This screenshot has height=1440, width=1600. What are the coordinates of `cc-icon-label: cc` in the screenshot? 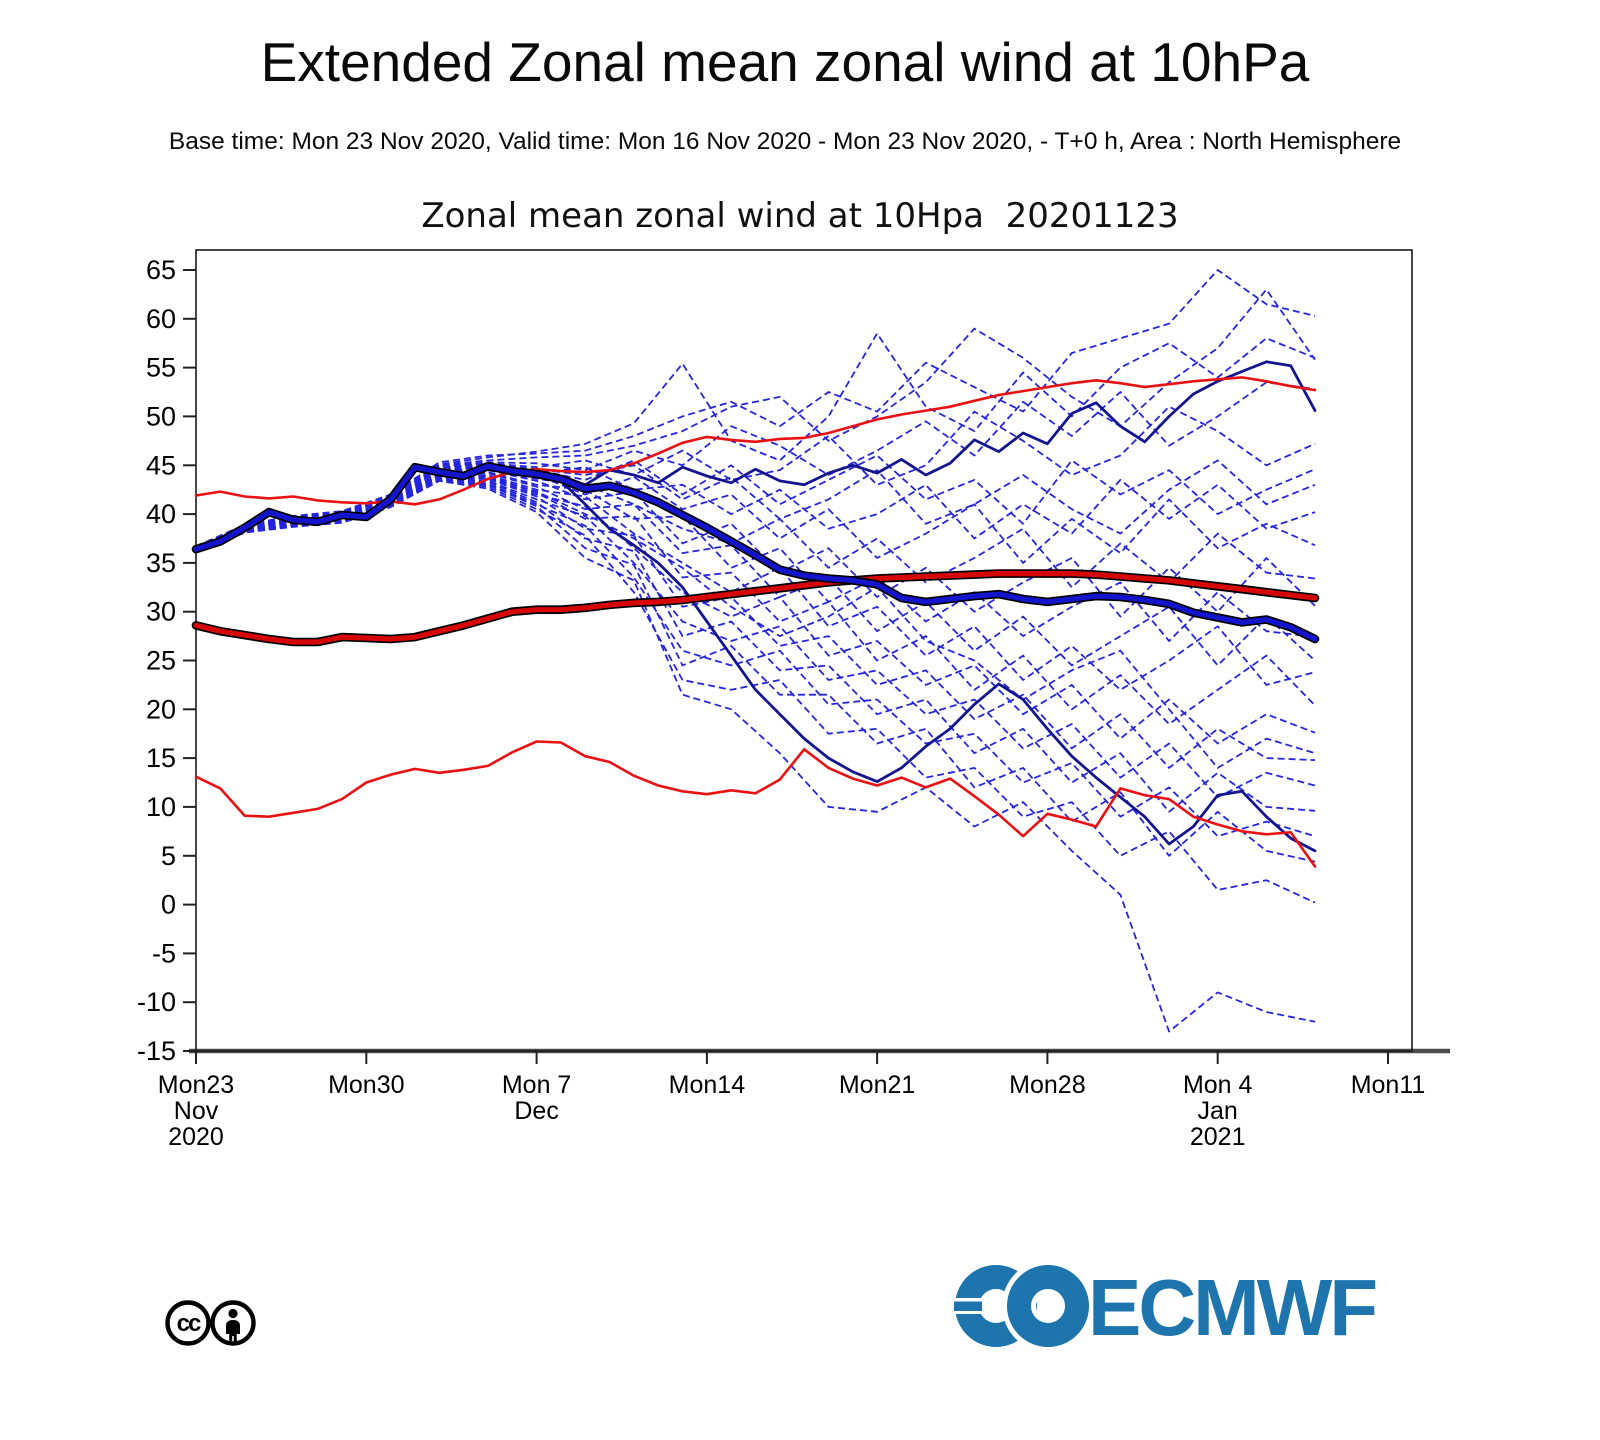 It's located at (189, 1323).